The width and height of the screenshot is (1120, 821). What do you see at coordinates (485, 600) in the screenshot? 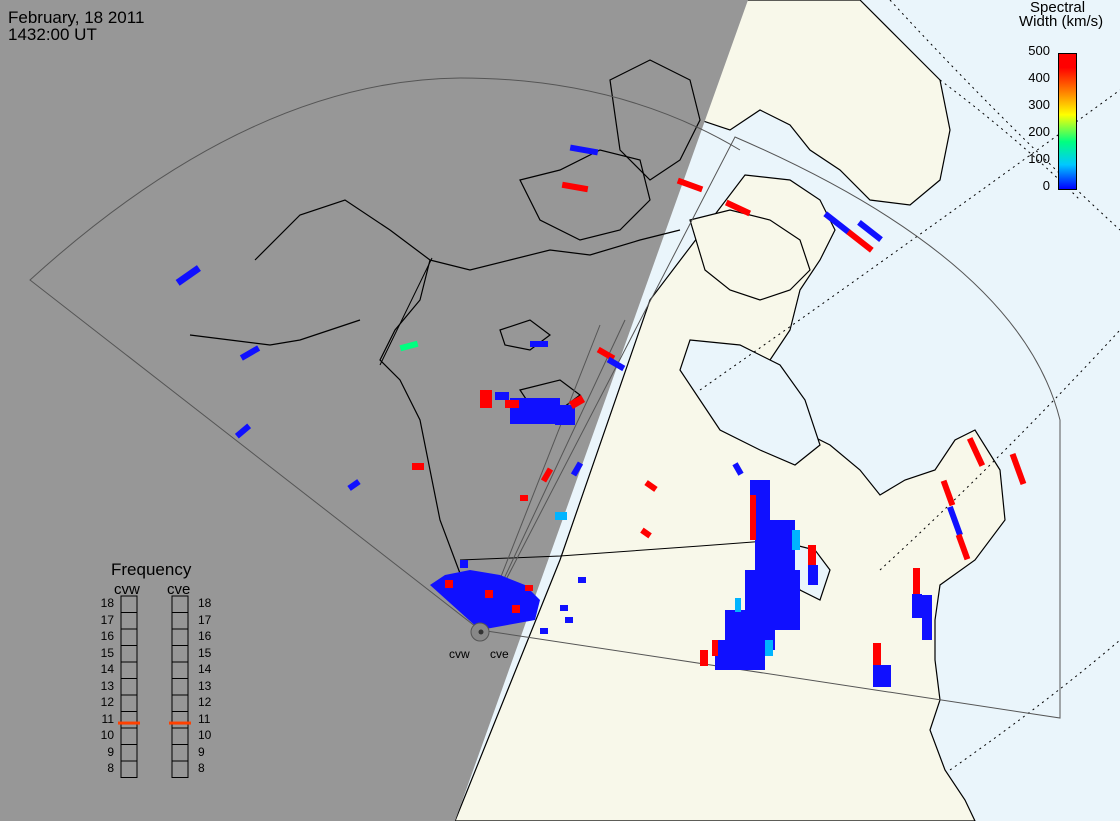
I see `echo-fan` at bounding box center [485, 600].